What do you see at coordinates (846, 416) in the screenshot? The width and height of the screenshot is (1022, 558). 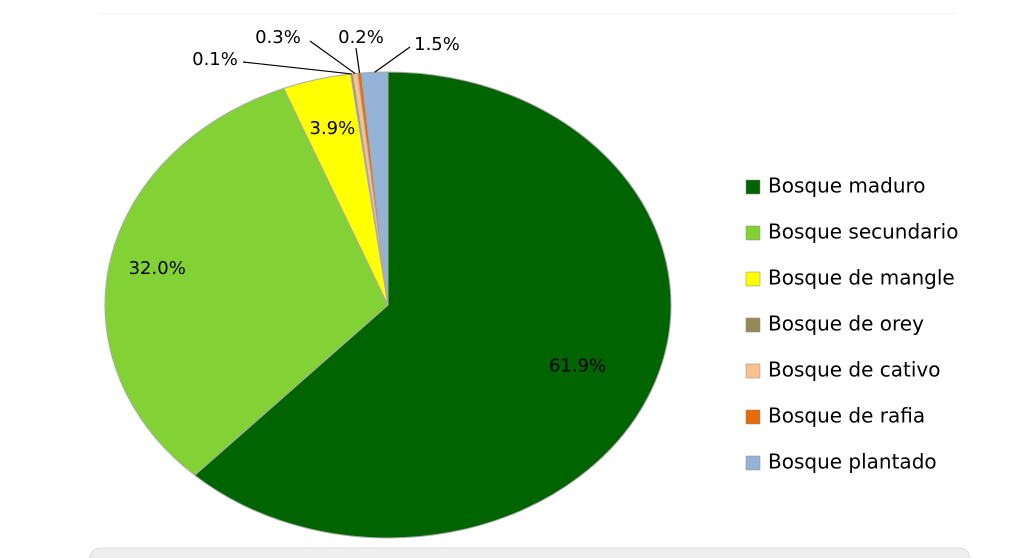 I see `legend-label: Bosque de rafia` at bounding box center [846, 416].